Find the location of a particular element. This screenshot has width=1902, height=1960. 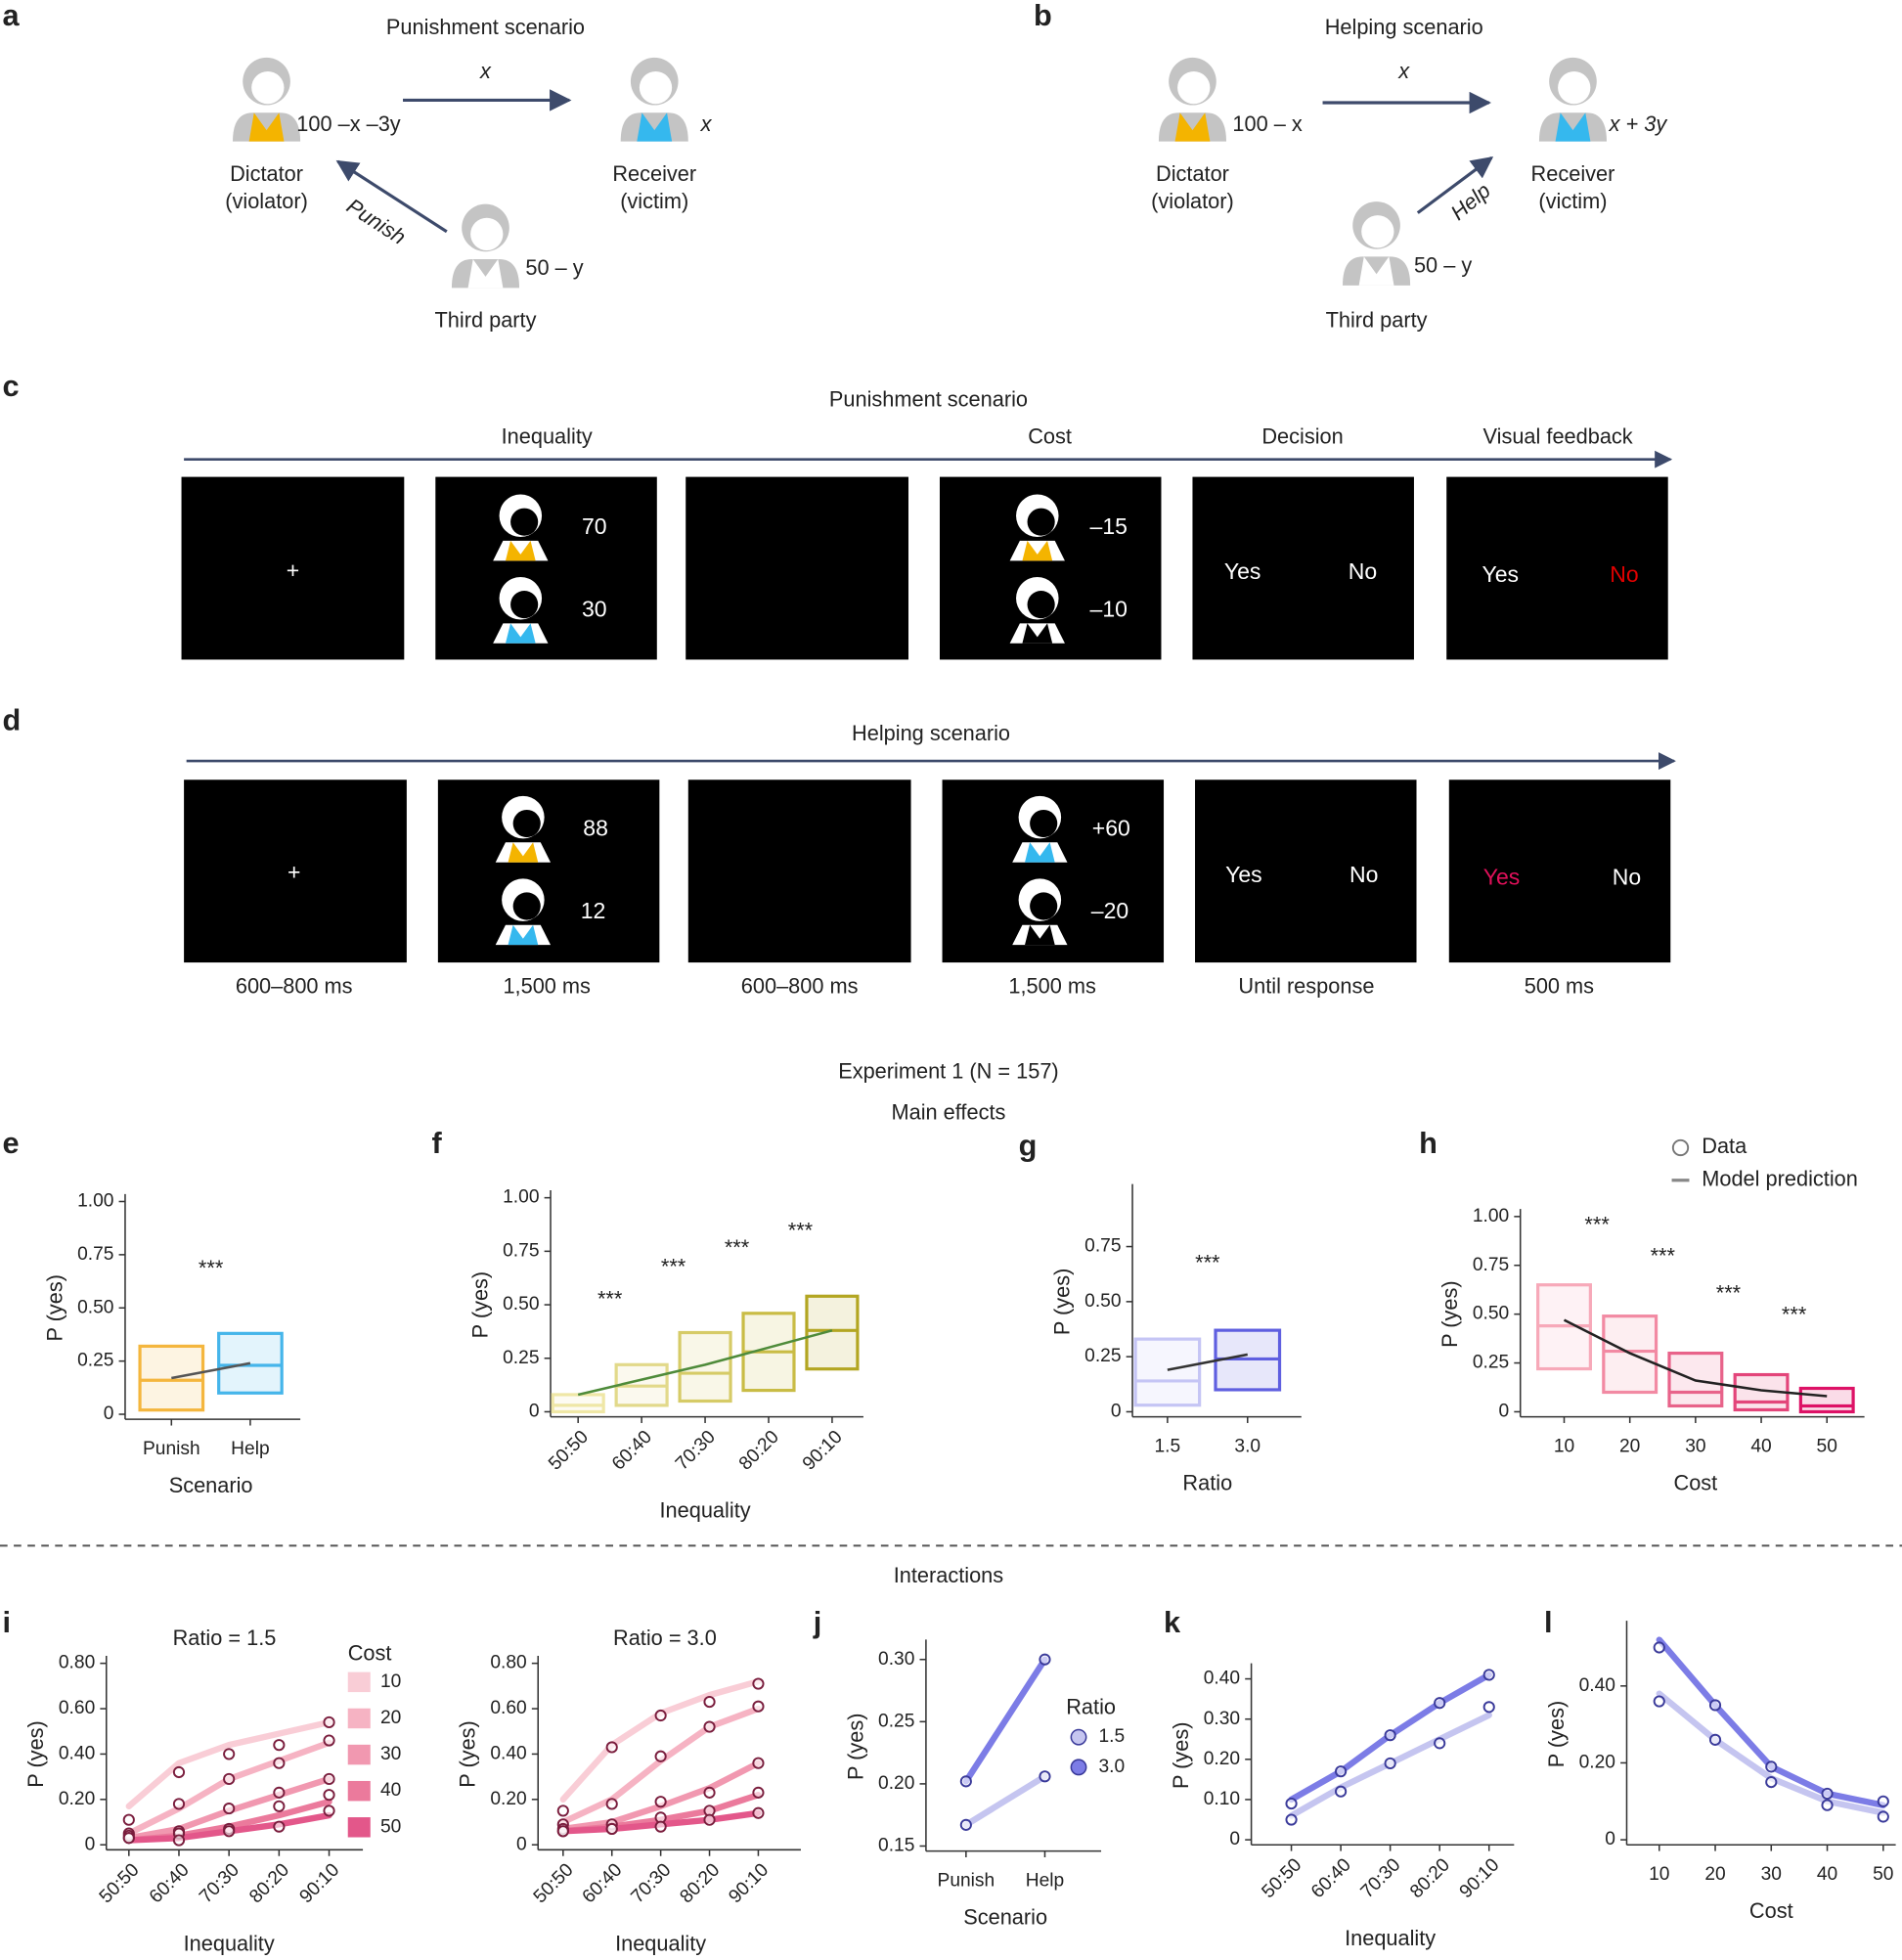

y-tick-label: 0.80 is located at coordinates (77, 1663).